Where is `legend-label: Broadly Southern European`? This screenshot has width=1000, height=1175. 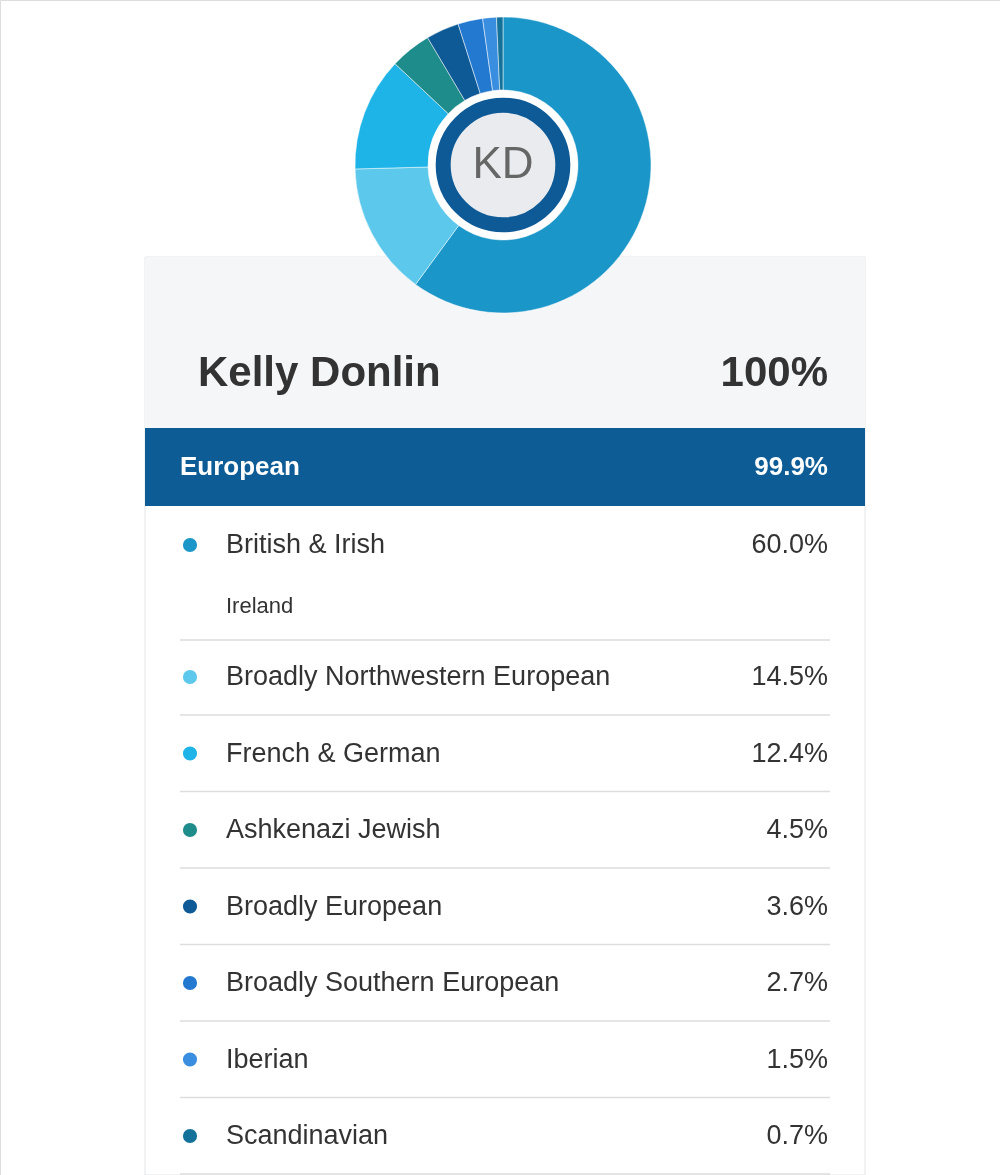
legend-label: Broadly Southern European is located at coordinates (393, 982).